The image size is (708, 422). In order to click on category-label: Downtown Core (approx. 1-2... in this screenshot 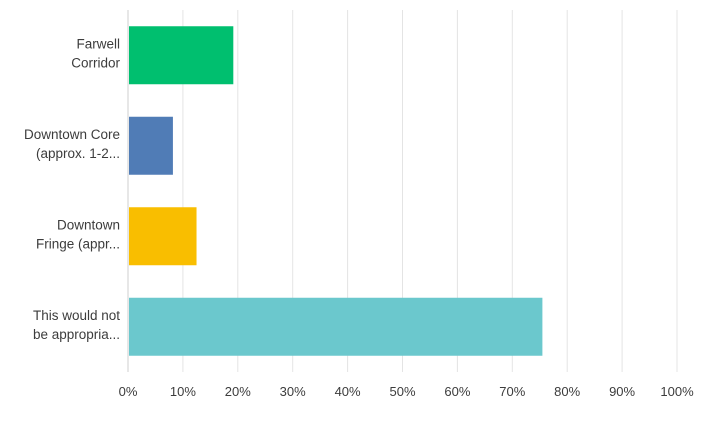, I will do `click(72, 144)`.